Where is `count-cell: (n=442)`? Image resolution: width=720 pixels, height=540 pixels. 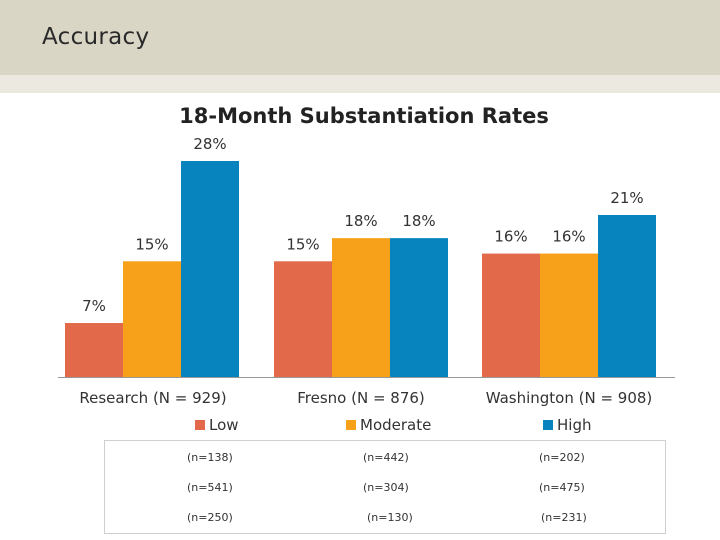 count-cell: (n=442) is located at coordinates (386, 457).